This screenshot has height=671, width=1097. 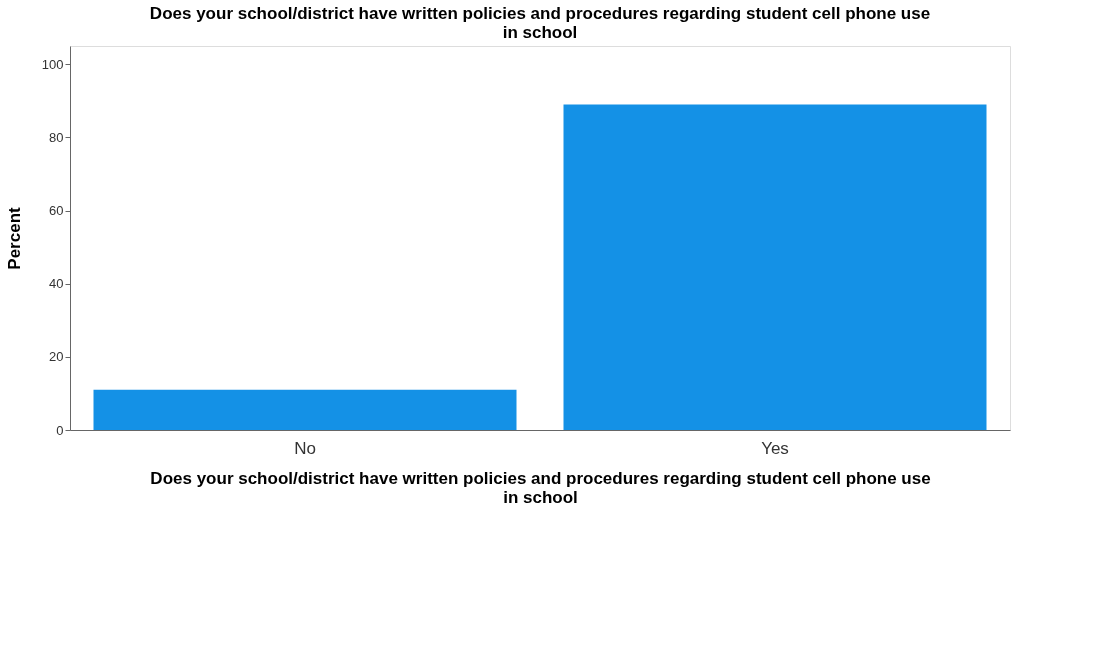 What do you see at coordinates (60, 430) in the screenshot?
I see `y-tick-label: 0` at bounding box center [60, 430].